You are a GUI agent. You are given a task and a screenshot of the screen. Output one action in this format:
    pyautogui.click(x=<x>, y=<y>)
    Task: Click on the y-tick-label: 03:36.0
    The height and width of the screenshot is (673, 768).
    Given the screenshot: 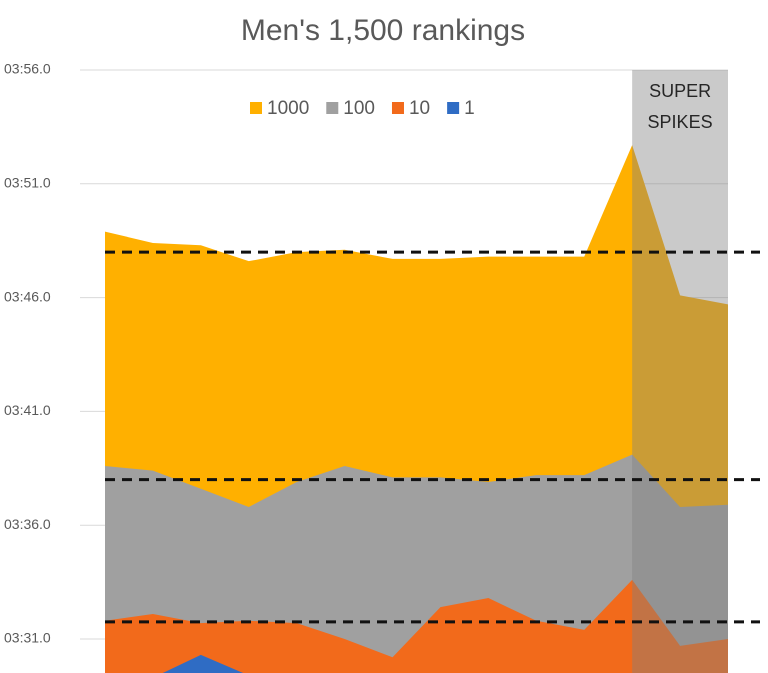 What is the action you would take?
    pyautogui.click(x=27, y=524)
    